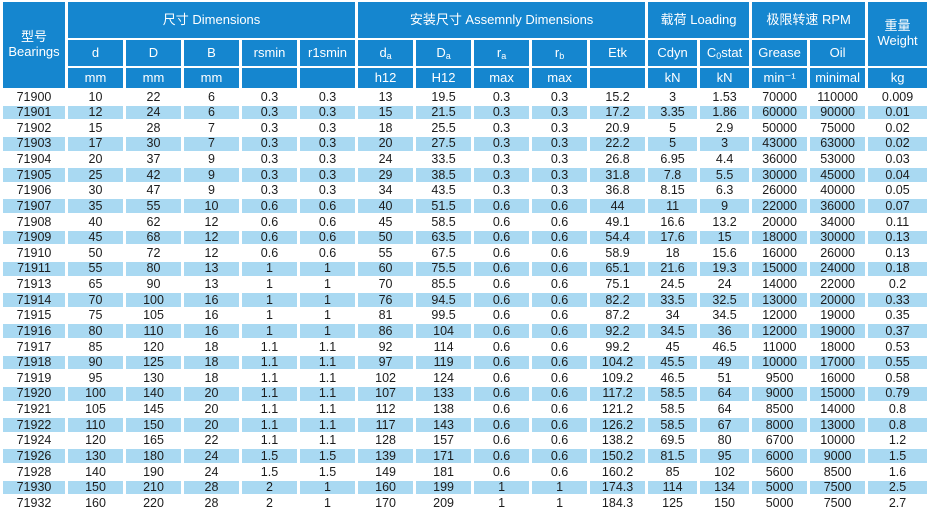  Describe the element at coordinates (780, 253) in the screenshot. I see `value-cell: 16000` at that location.